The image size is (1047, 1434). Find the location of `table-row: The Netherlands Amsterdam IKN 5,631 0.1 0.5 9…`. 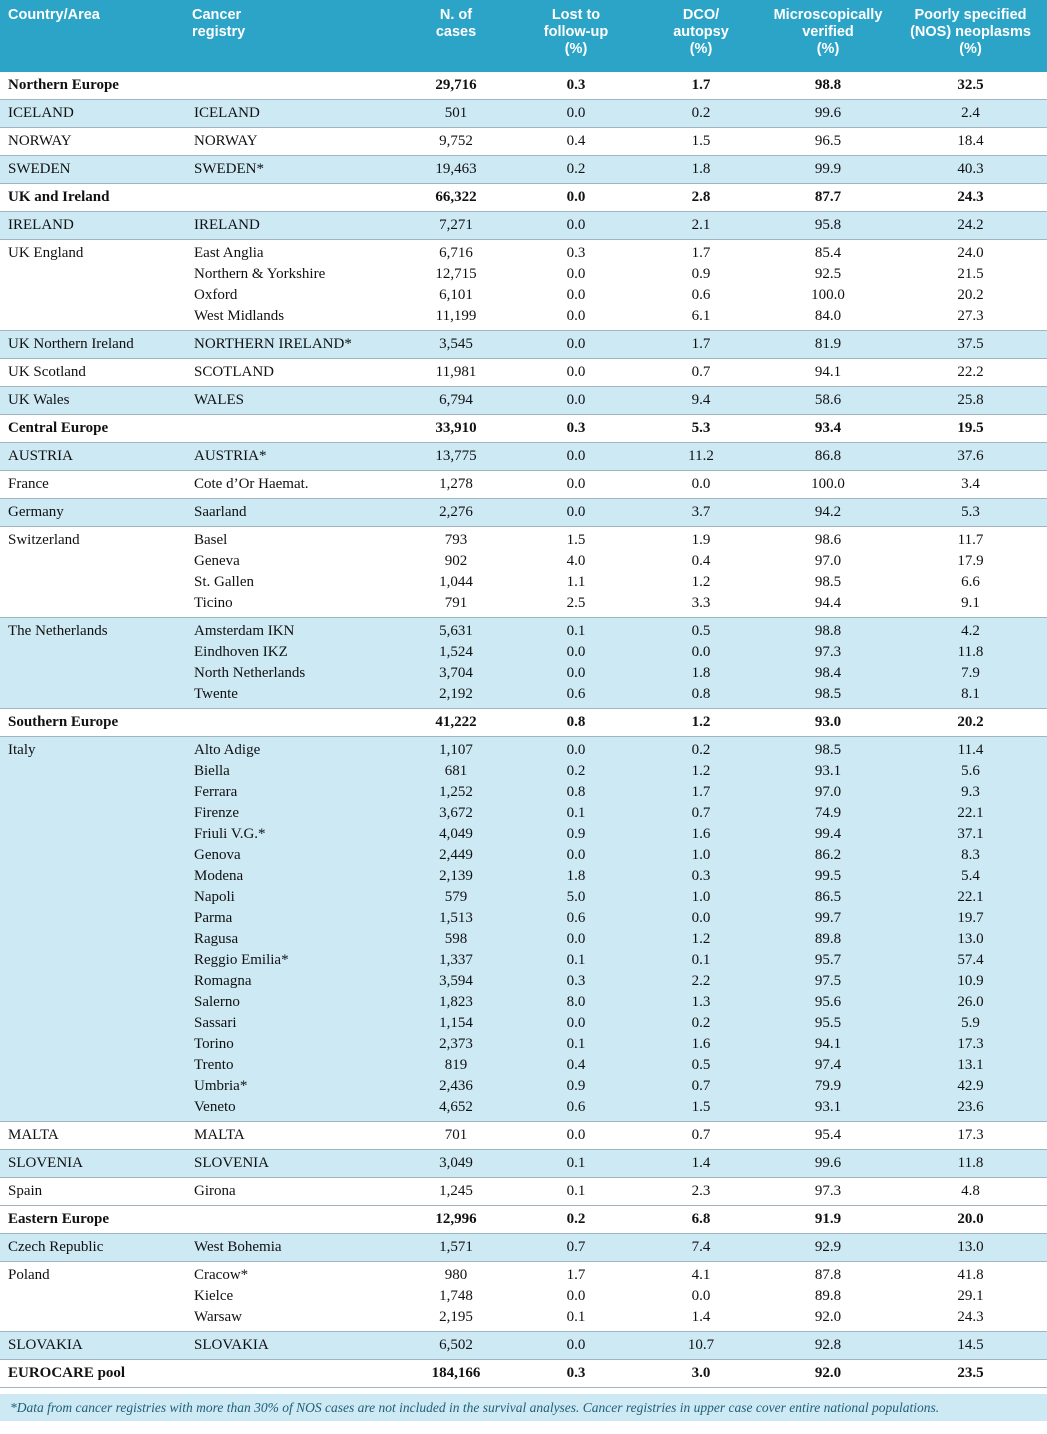

table-row: The Netherlands Amsterdam IKN 5,631 0.1 0.5 9… is located at coordinates (523, 630).